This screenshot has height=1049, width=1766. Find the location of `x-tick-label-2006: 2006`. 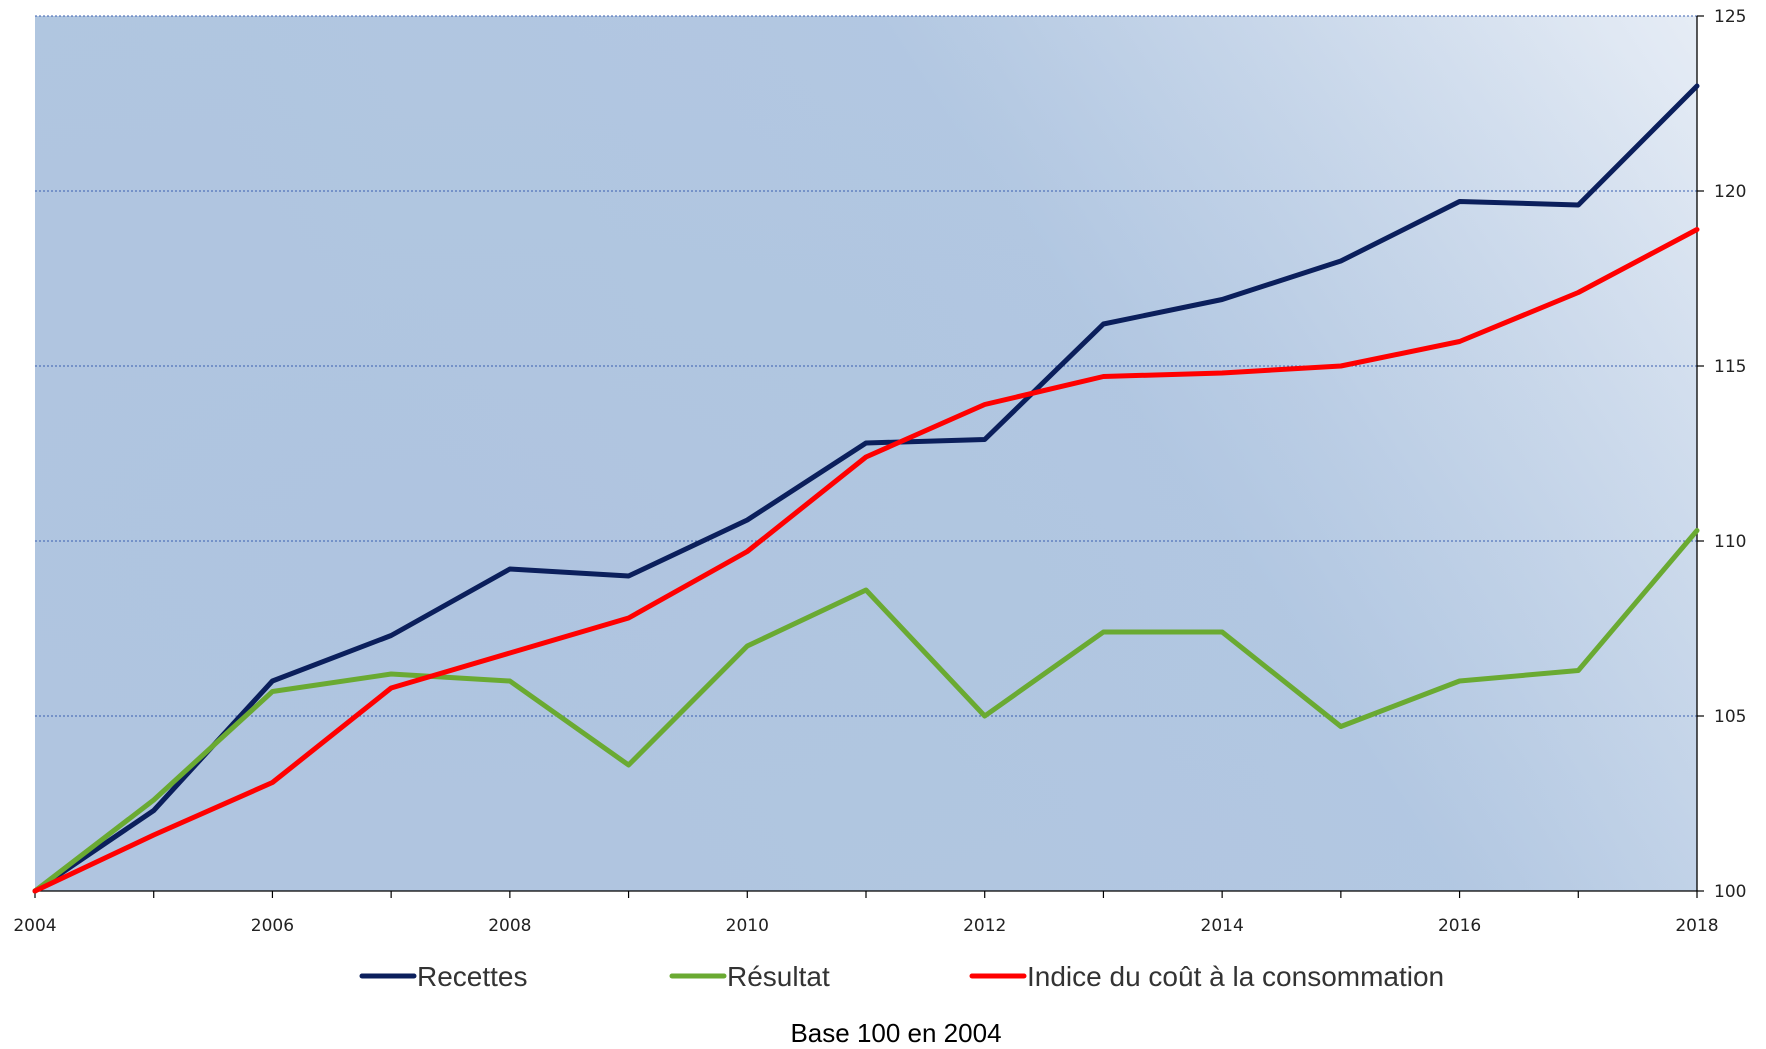

x-tick-label-2006: 2006 is located at coordinates (272, 926).